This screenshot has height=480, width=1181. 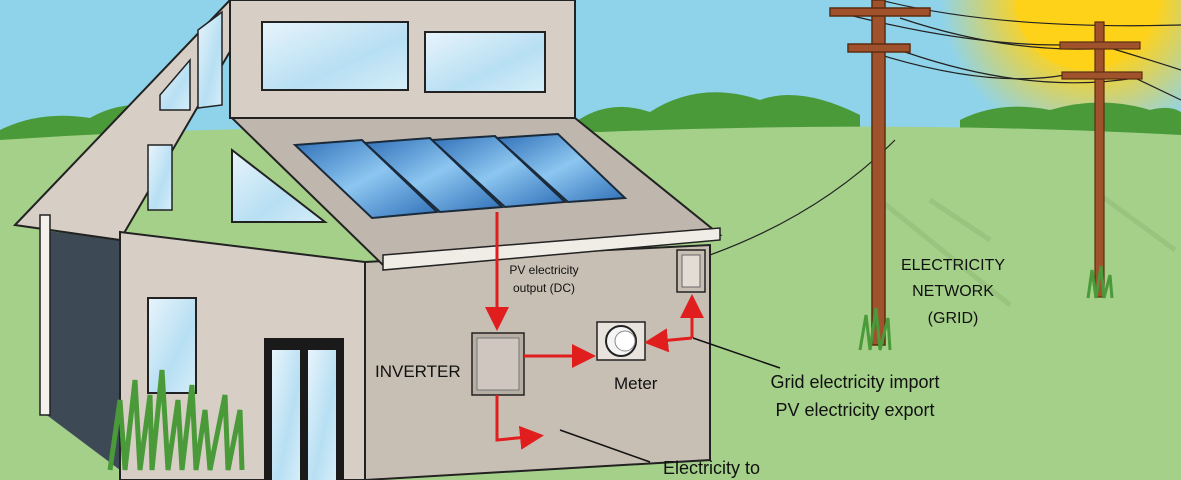 What do you see at coordinates (551, 249) in the screenshot?
I see `roof-edge` at bounding box center [551, 249].